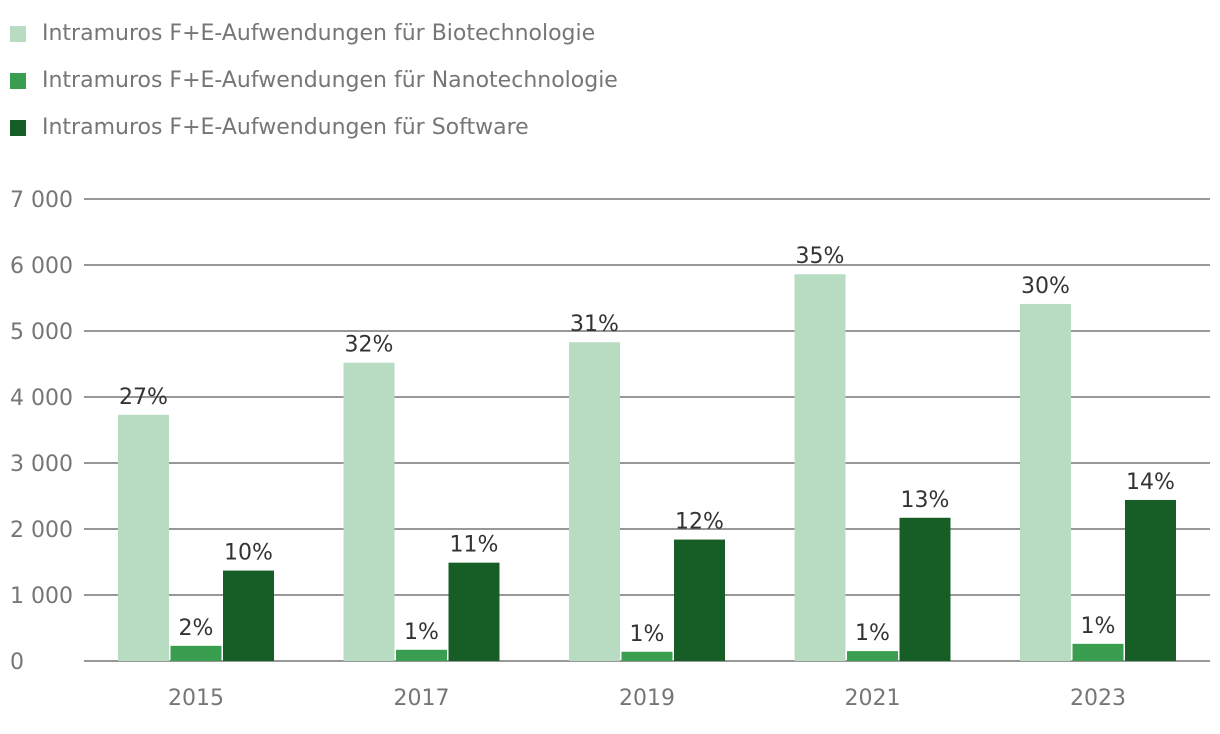  What do you see at coordinates (594, 324) in the screenshot?
I see `data-label: 31%` at bounding box center [594, 324].